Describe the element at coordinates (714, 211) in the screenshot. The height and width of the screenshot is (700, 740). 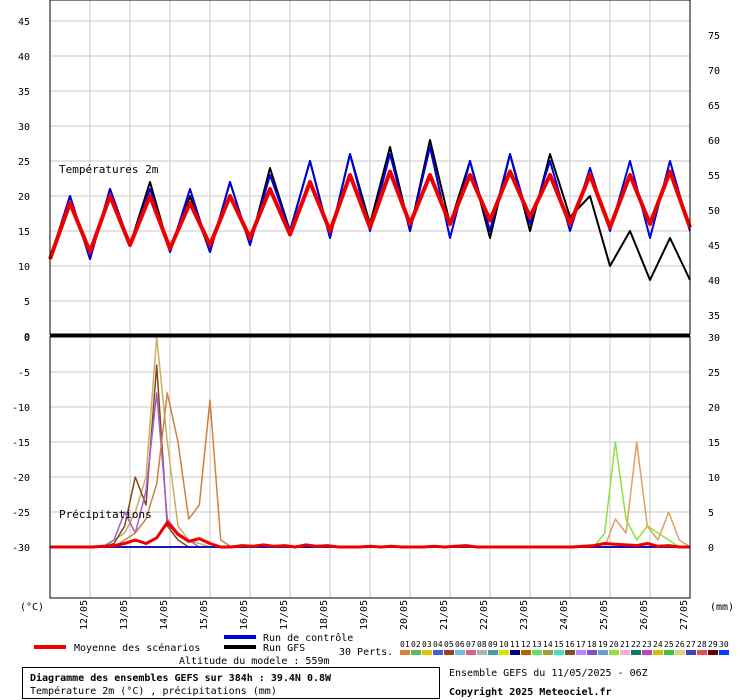
I see `y2-tick-label: 50` at that location.